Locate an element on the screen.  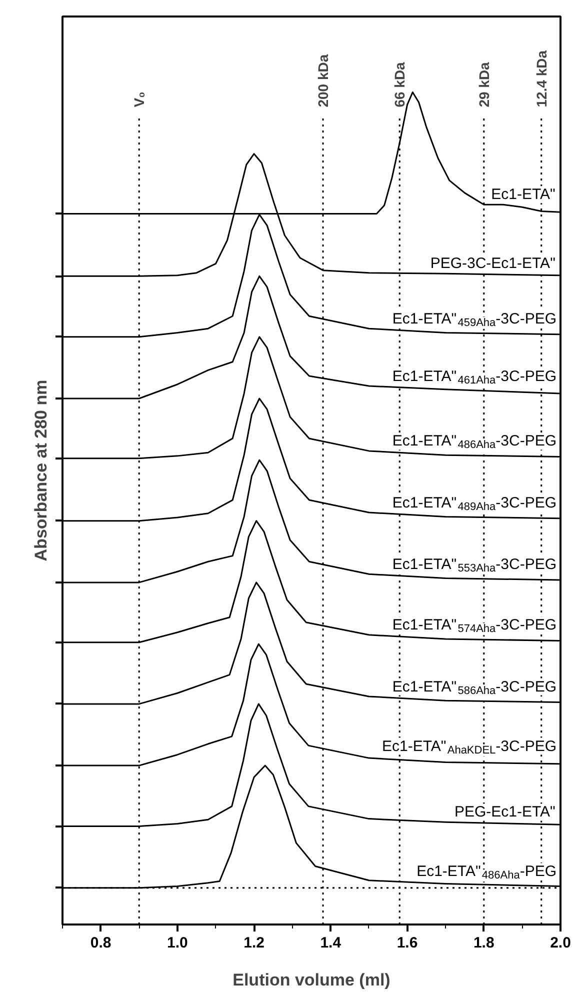
series-label: Ec1-ETA" is located at coordinates (523, 195).